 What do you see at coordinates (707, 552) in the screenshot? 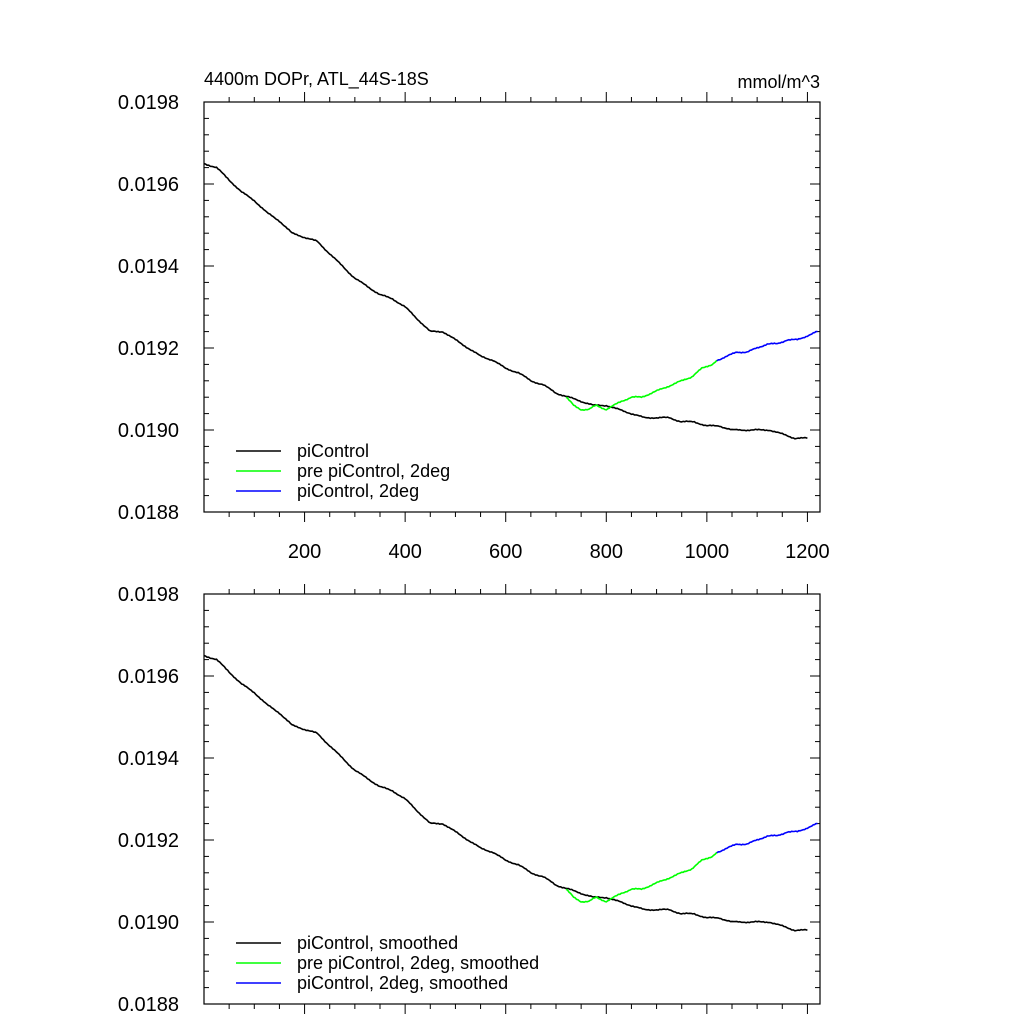
I see `x-tick-label: 1000` at bounding box center [707, 552].